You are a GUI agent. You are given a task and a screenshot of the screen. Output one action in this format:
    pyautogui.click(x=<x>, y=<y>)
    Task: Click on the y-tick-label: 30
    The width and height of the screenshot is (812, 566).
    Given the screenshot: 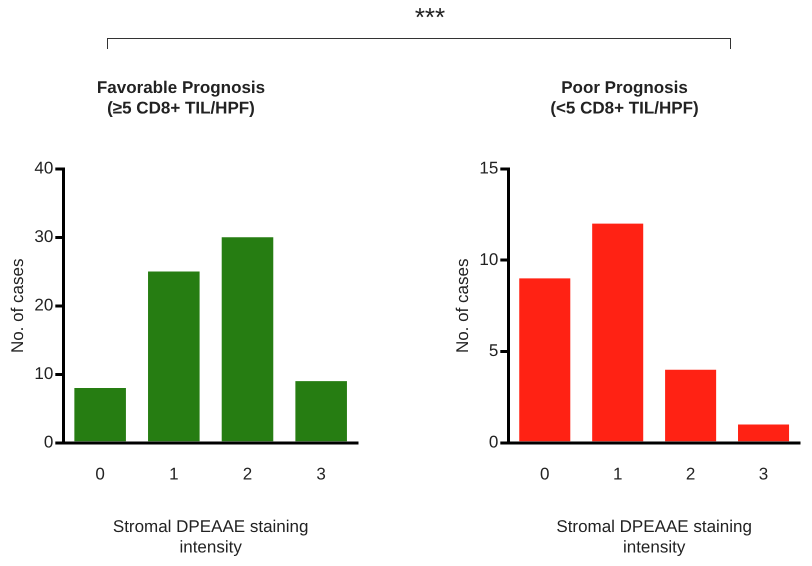 What is the action you would take?
    pyautogui.click(x=44, y=236)
    